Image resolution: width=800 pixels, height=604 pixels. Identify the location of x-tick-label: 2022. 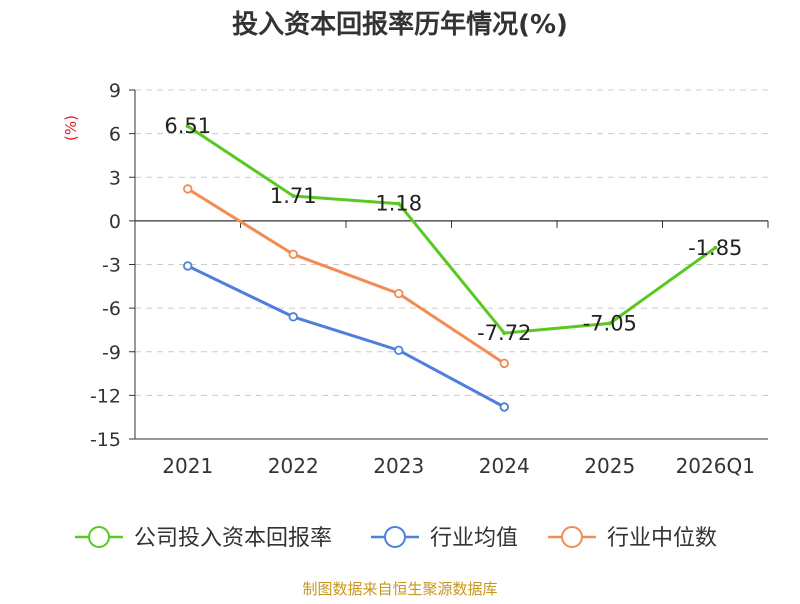
(293, 466).